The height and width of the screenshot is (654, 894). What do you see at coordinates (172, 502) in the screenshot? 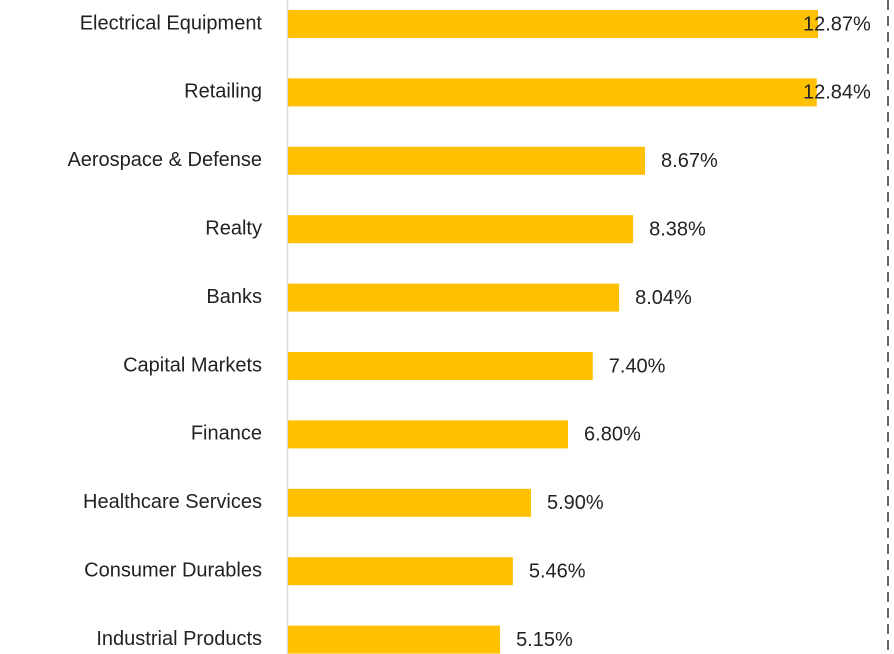
I see `category-label: Healthcare Services` at bounding box center [172, 502].